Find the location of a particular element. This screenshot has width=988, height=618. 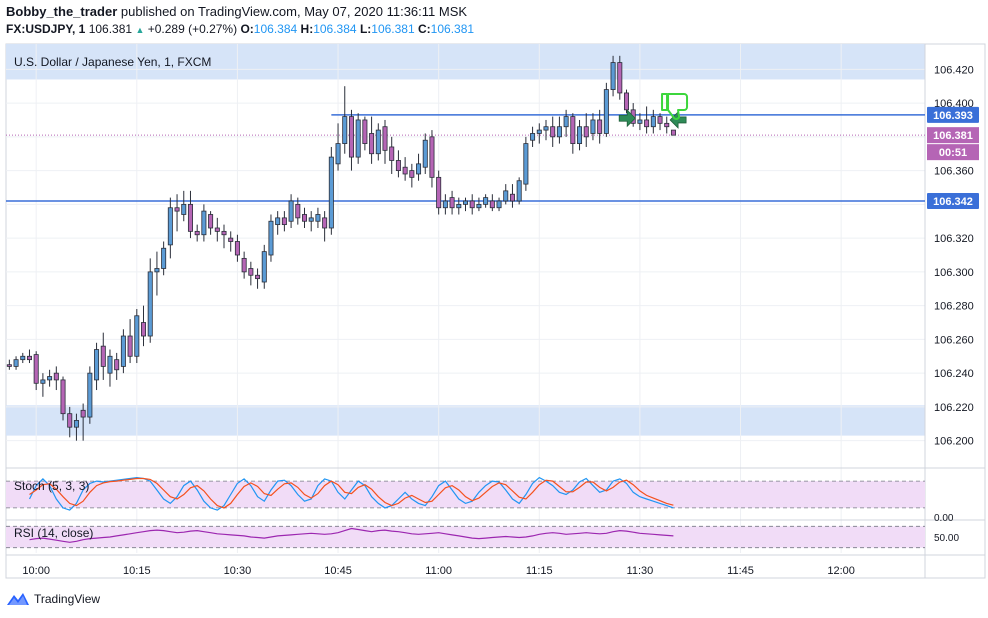

low-label: L: is located at coordinates (365, 29).